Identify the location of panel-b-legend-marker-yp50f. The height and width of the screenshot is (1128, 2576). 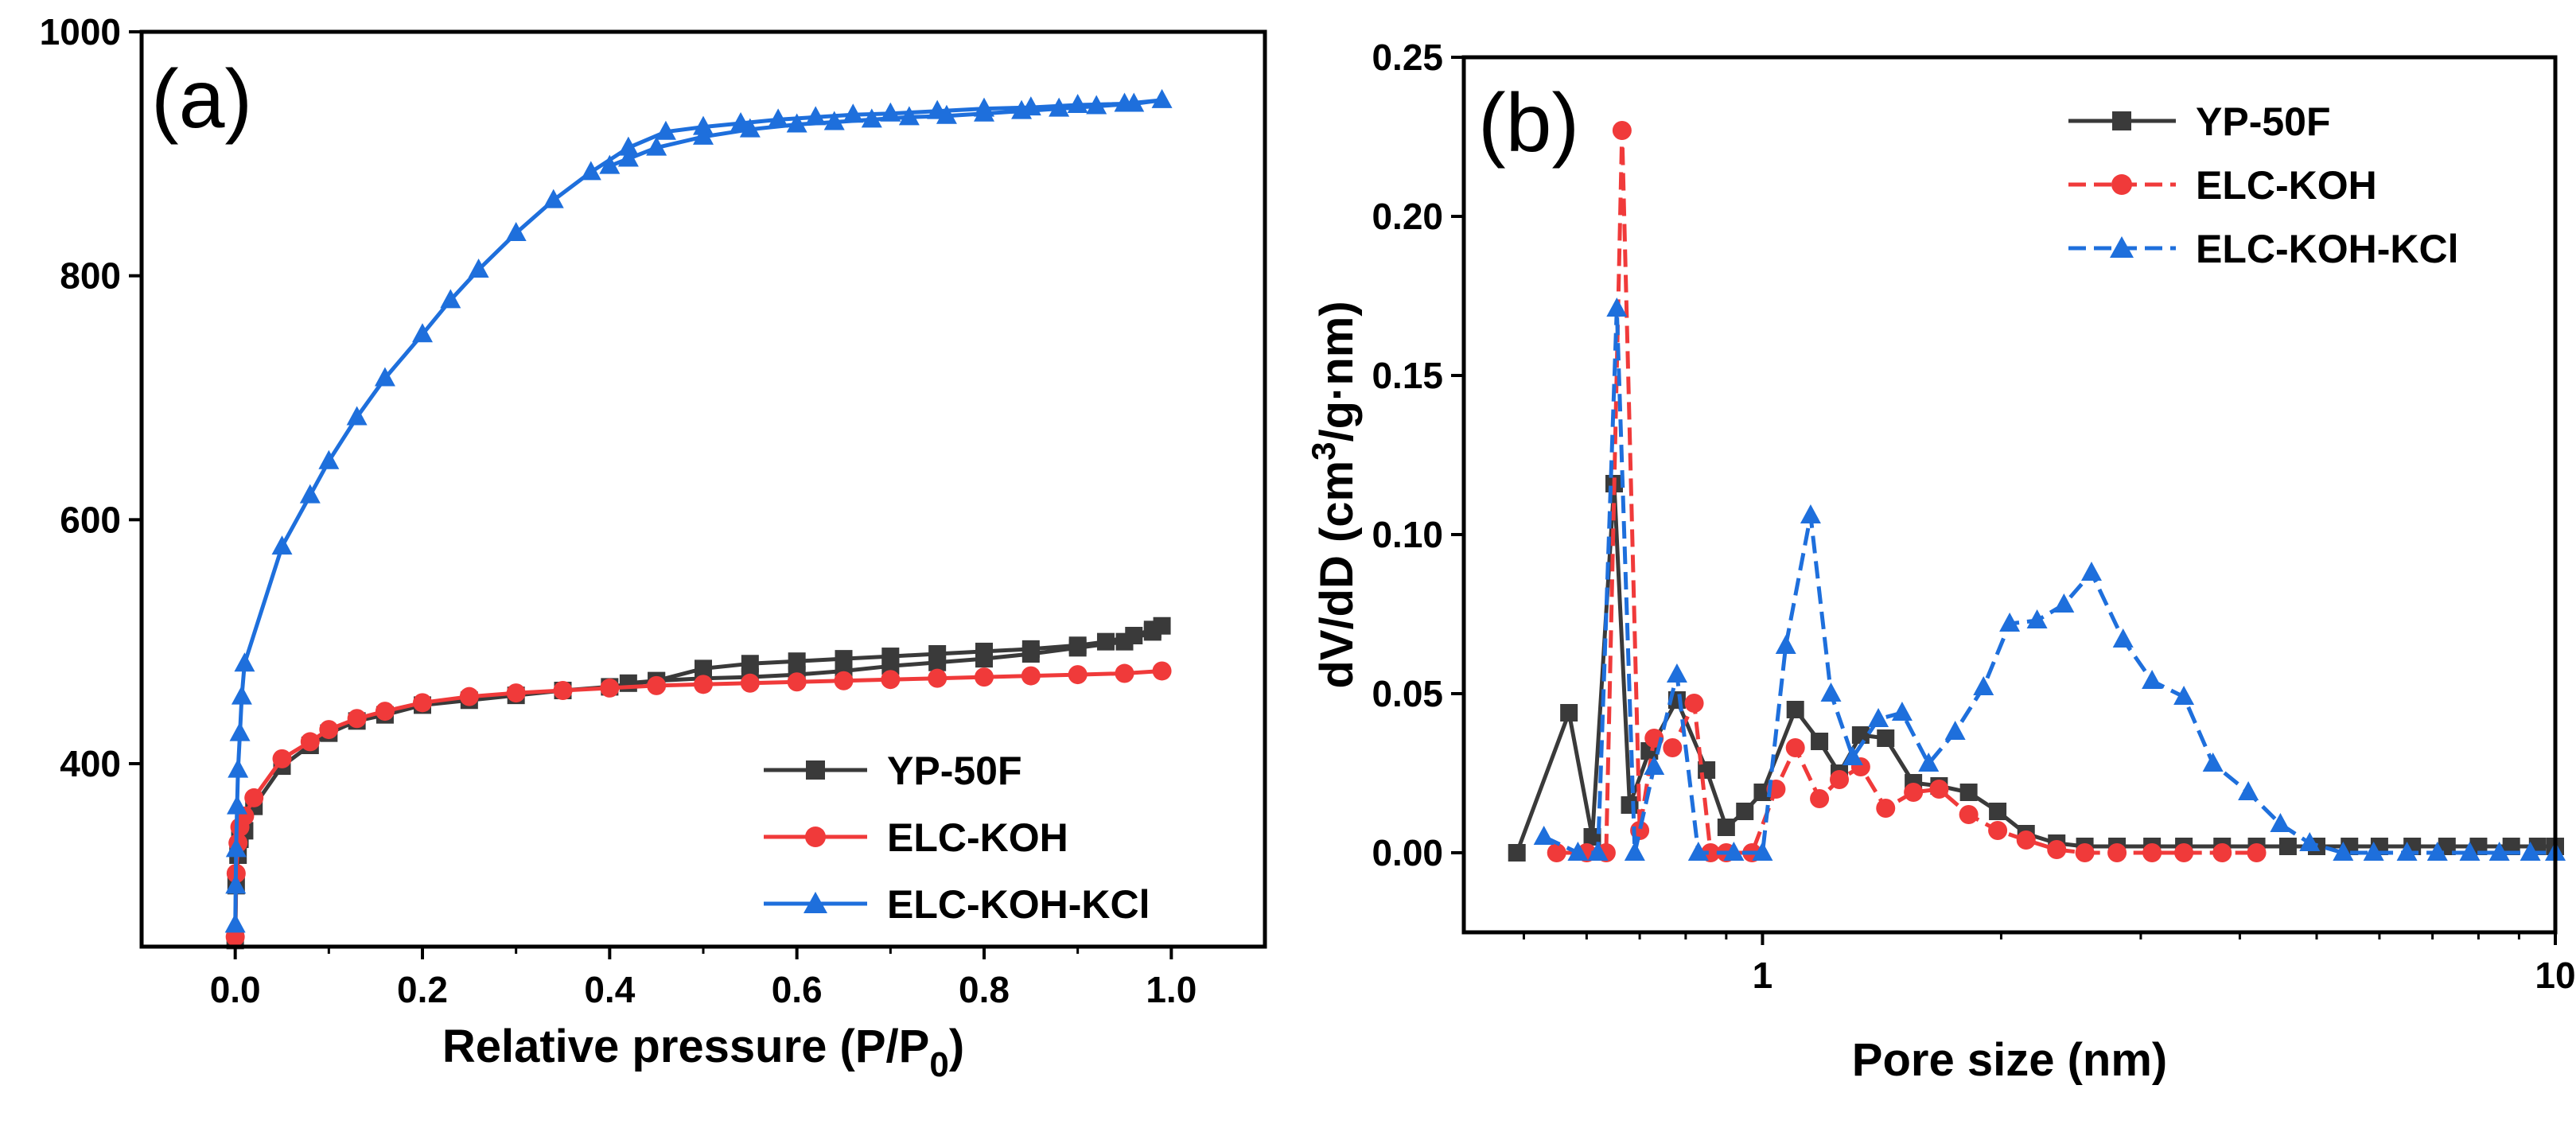
(2121, 120).